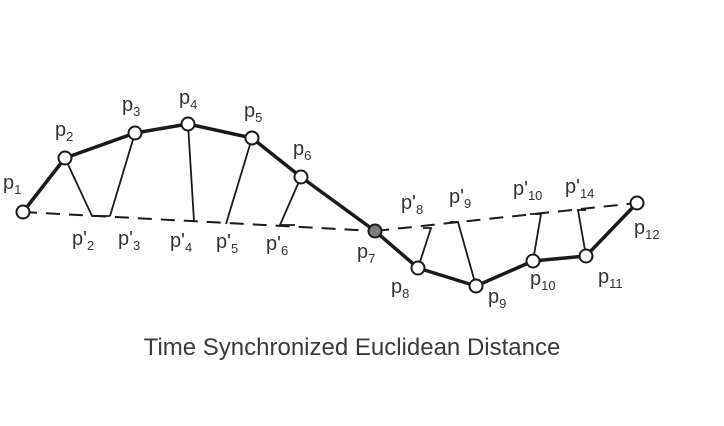  I want to click on label-p-prime-8: p'8, so click(412, 204).